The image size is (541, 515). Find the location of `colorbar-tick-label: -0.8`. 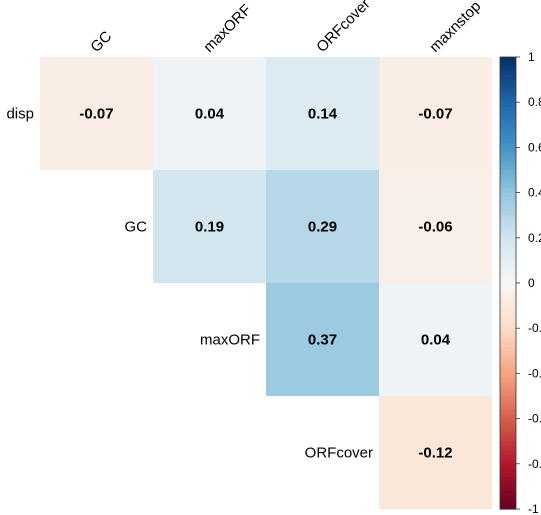

colorbar-tick-label: -0.8 is located at coordinates (534, 464).